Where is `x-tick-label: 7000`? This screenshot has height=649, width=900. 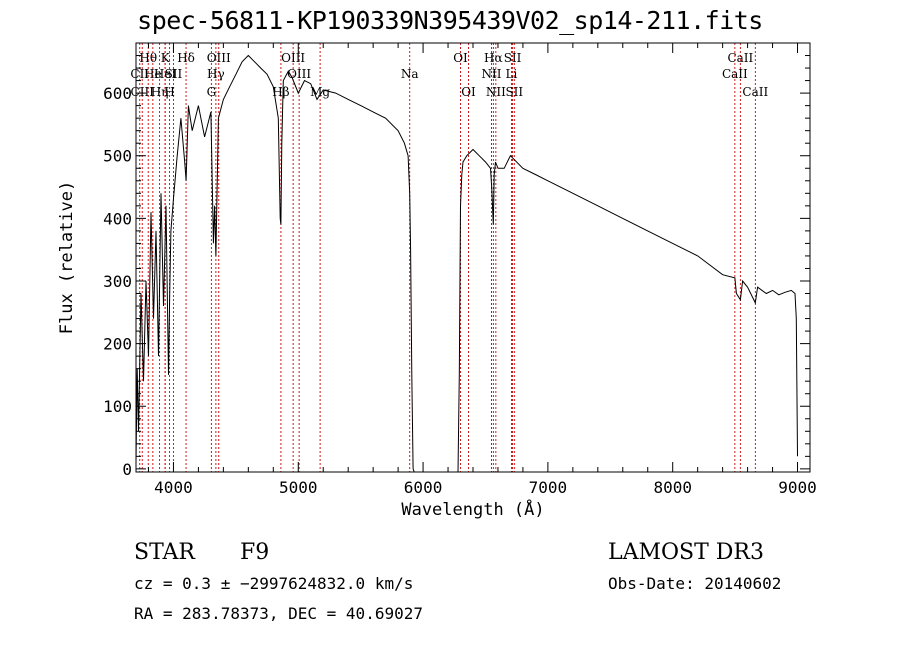
x-tick-label: 7000 is located at coordinates (548, 487).